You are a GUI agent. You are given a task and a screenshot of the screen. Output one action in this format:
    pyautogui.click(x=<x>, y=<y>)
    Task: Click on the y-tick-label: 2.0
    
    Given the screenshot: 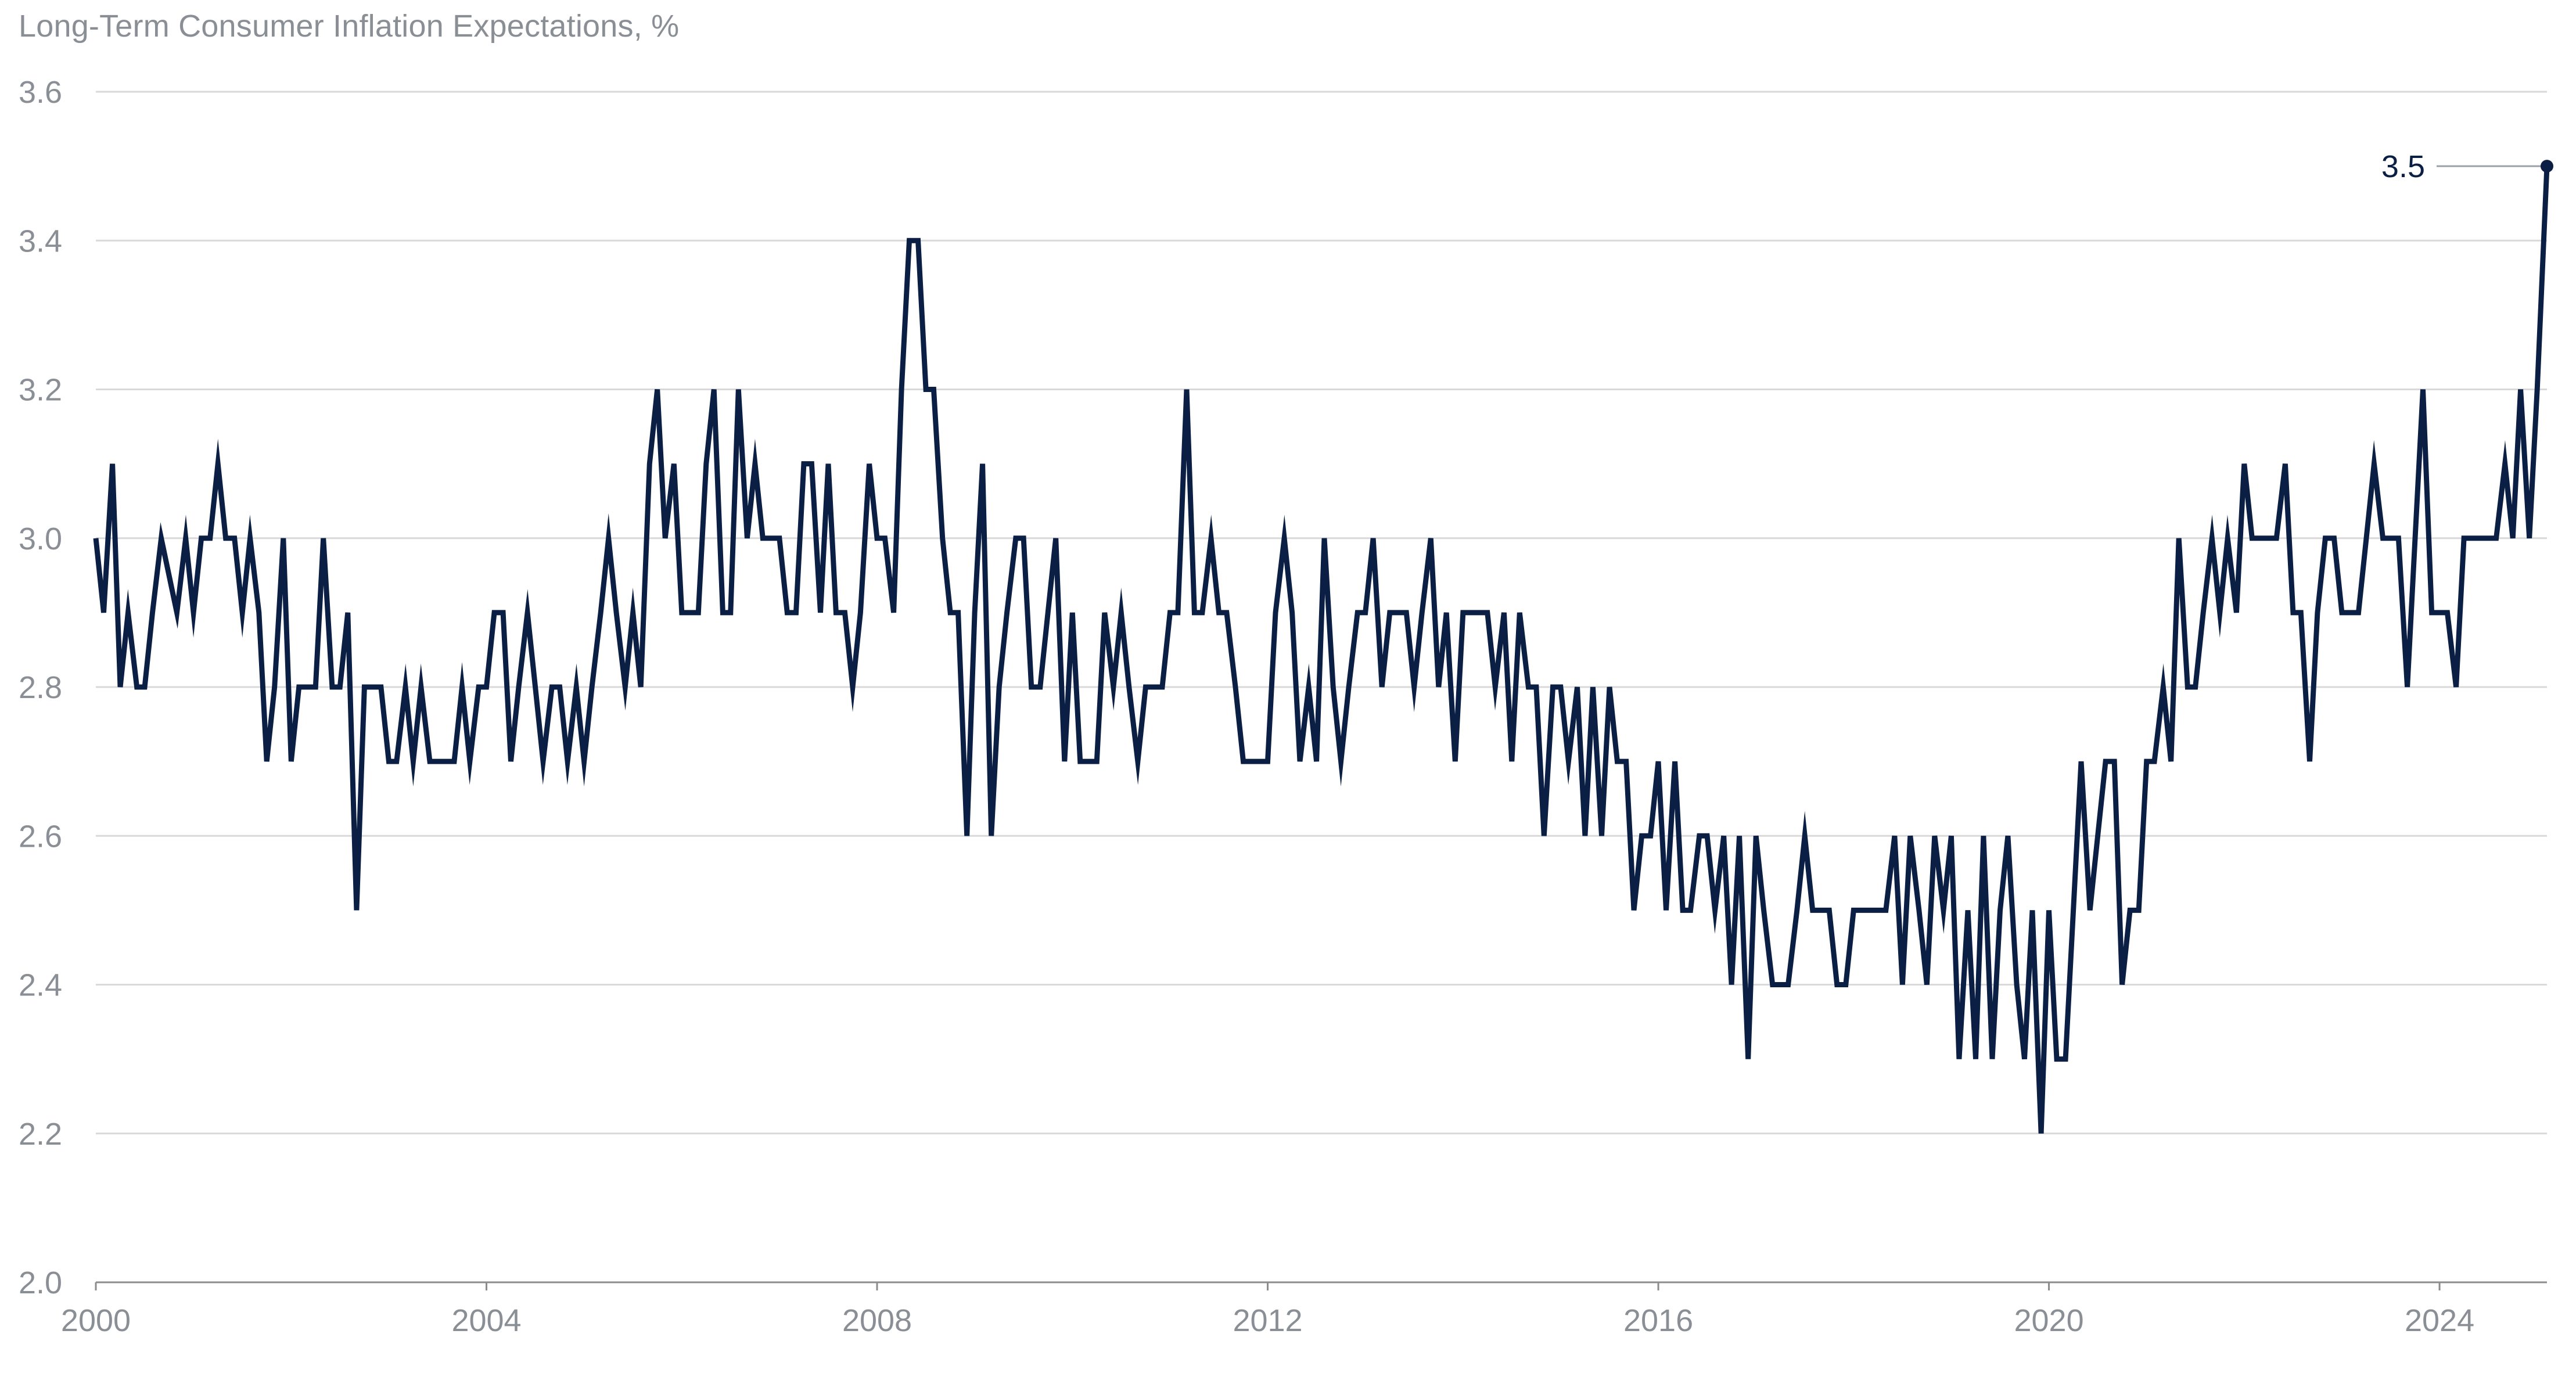 What is the action you would take?
    pyautogui.click(x=41, y=1282)
    